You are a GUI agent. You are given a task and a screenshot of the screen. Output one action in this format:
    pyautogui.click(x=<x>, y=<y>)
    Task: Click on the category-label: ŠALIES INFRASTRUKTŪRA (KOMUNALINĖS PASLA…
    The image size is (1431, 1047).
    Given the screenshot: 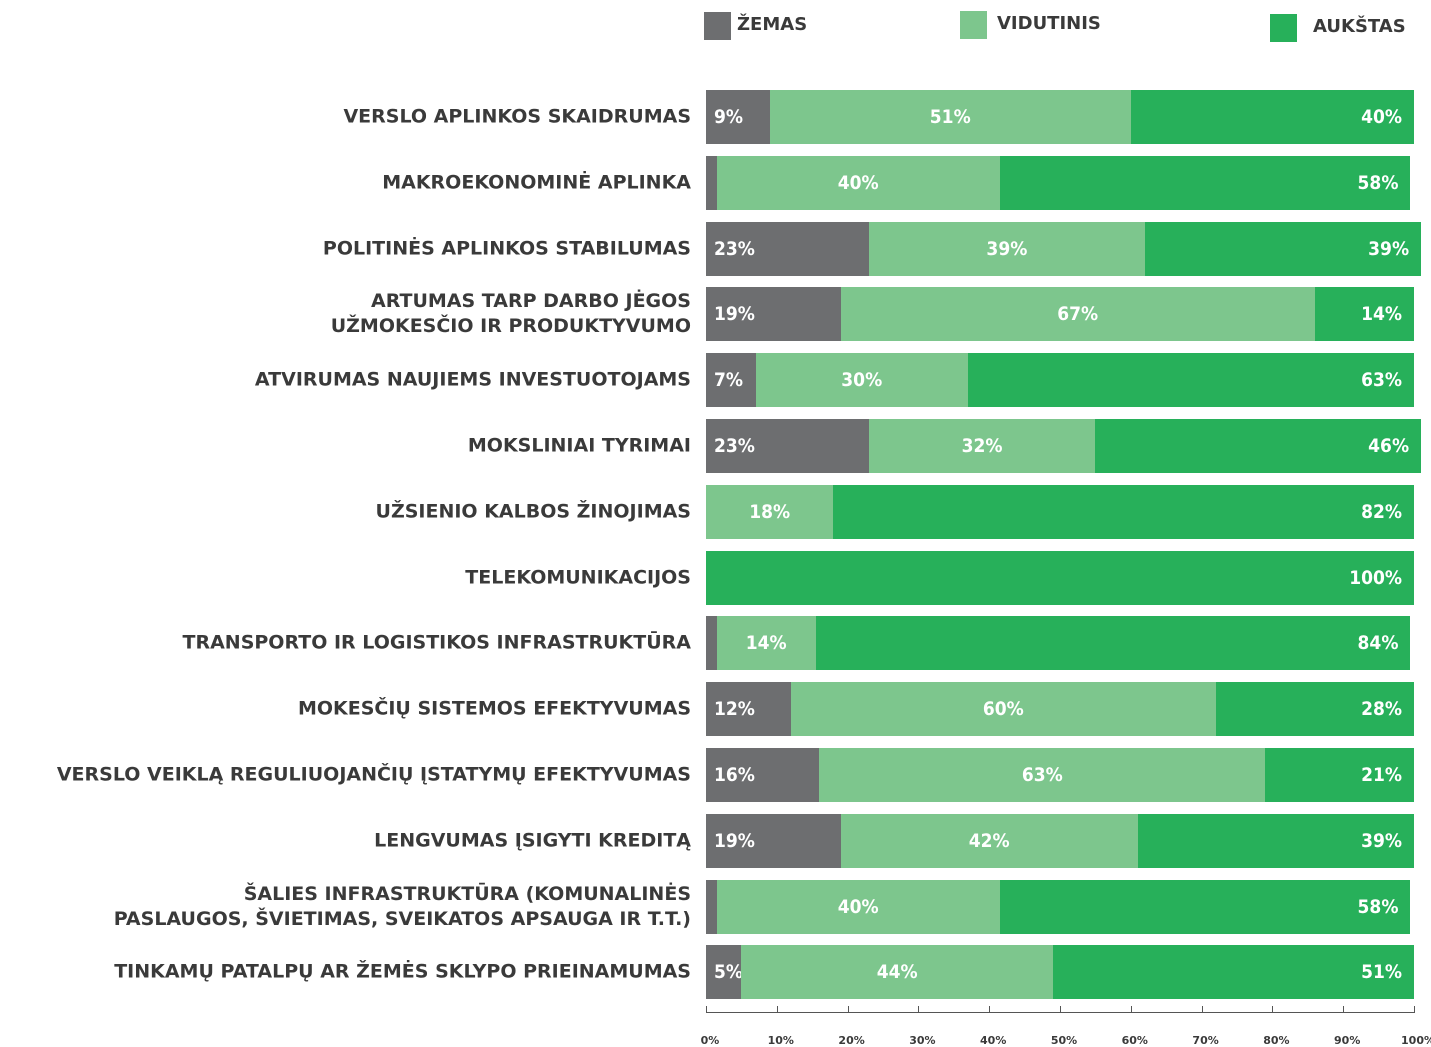 What is the action you would take?
    pyautogui.click(x=402, y=906)
    